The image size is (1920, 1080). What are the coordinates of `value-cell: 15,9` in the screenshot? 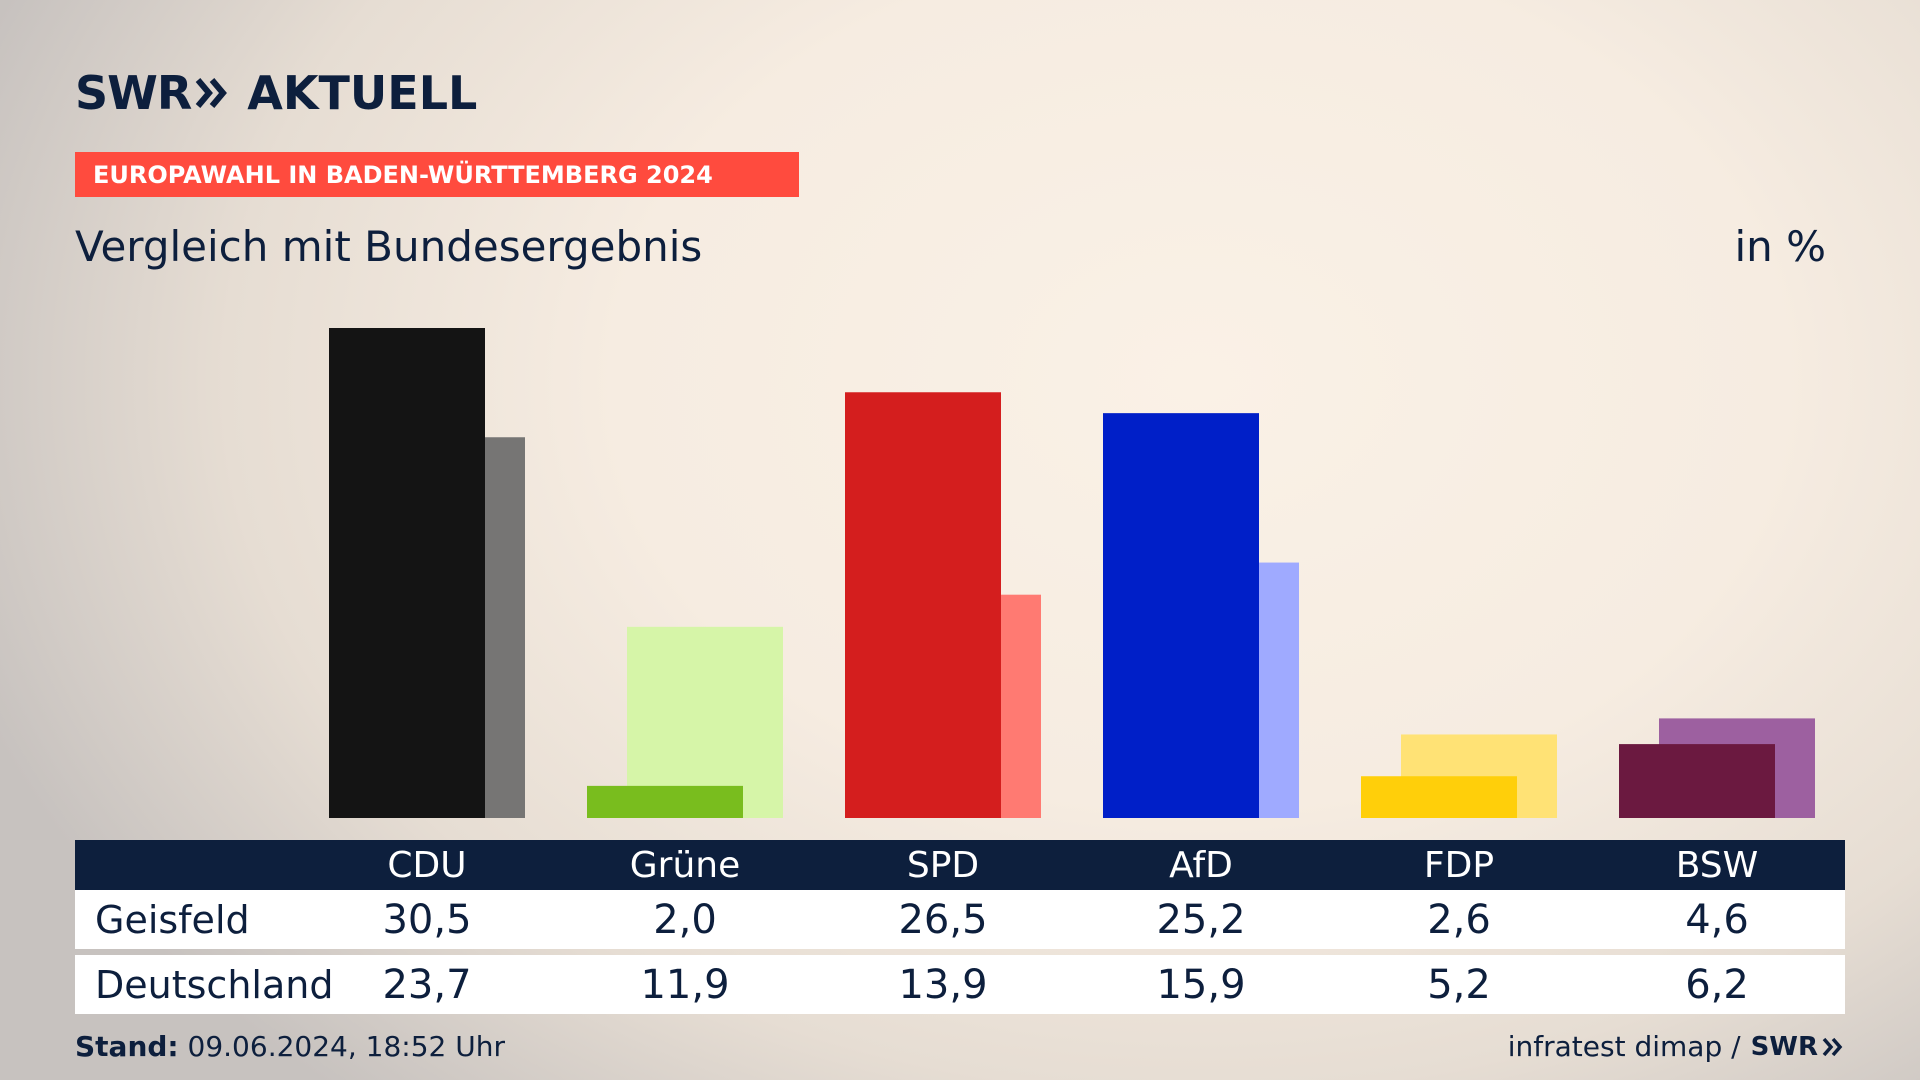 It's located at (1201, 984).